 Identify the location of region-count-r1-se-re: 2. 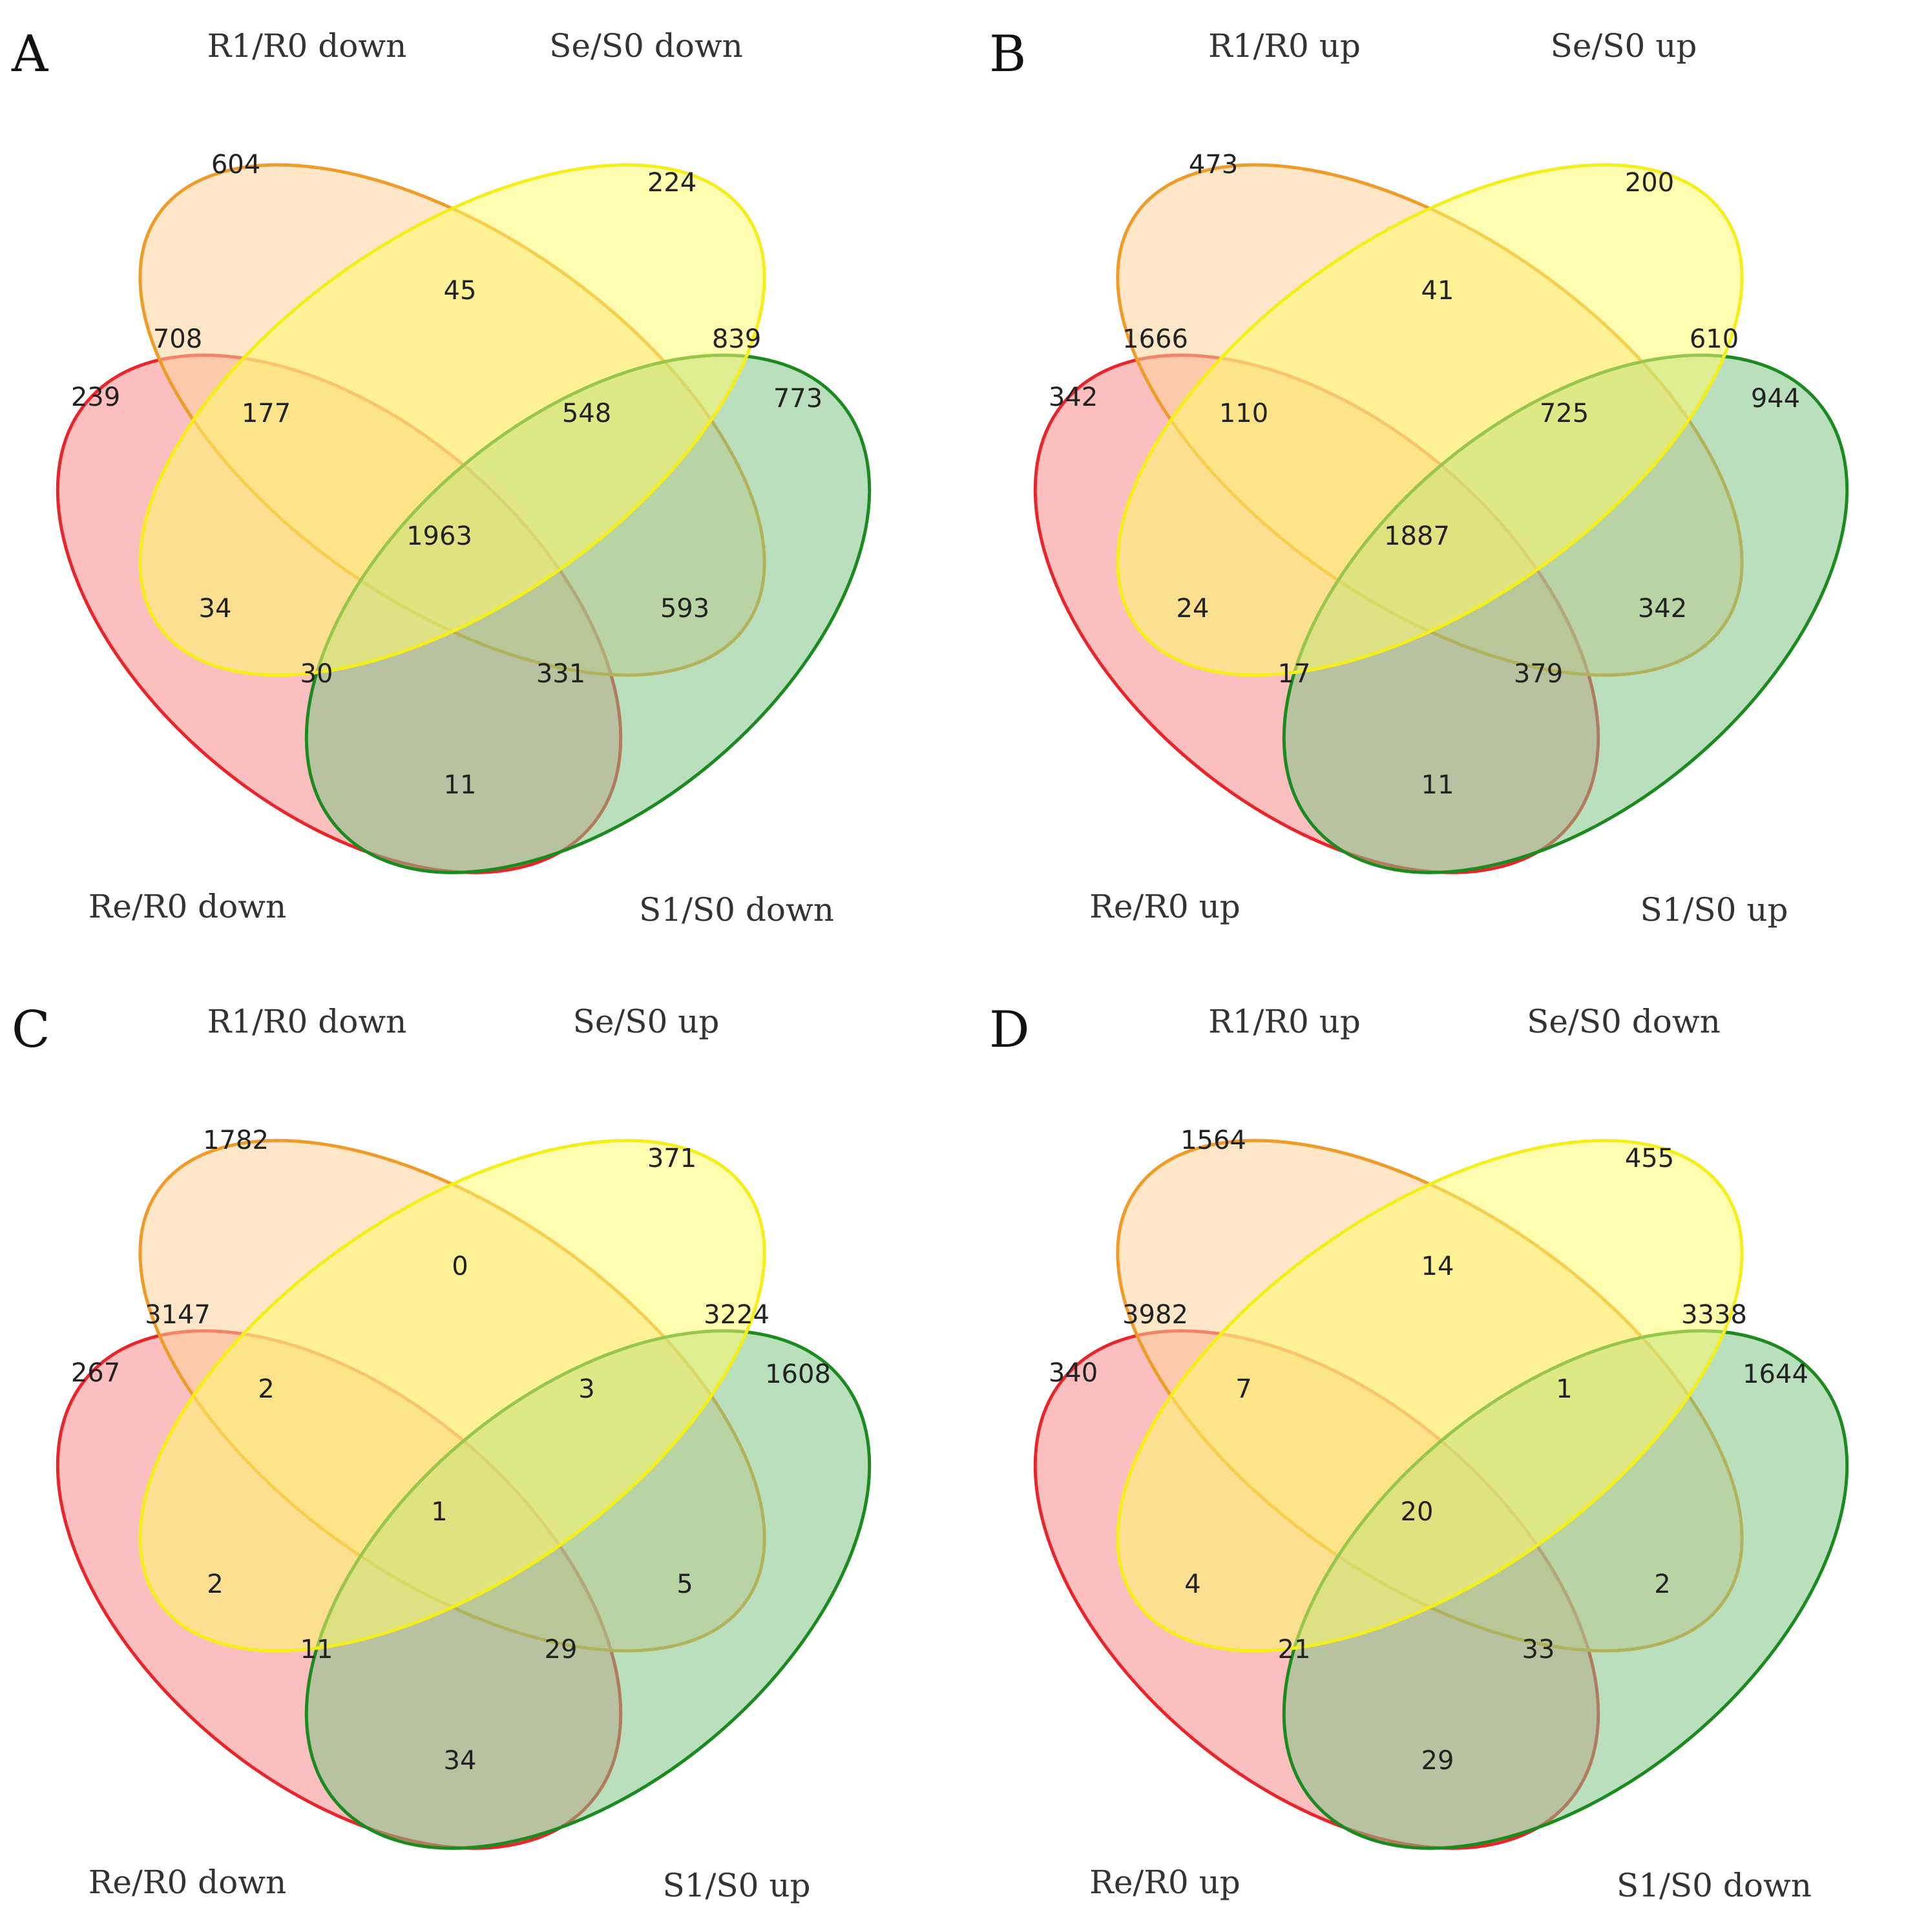
(266, 1389).